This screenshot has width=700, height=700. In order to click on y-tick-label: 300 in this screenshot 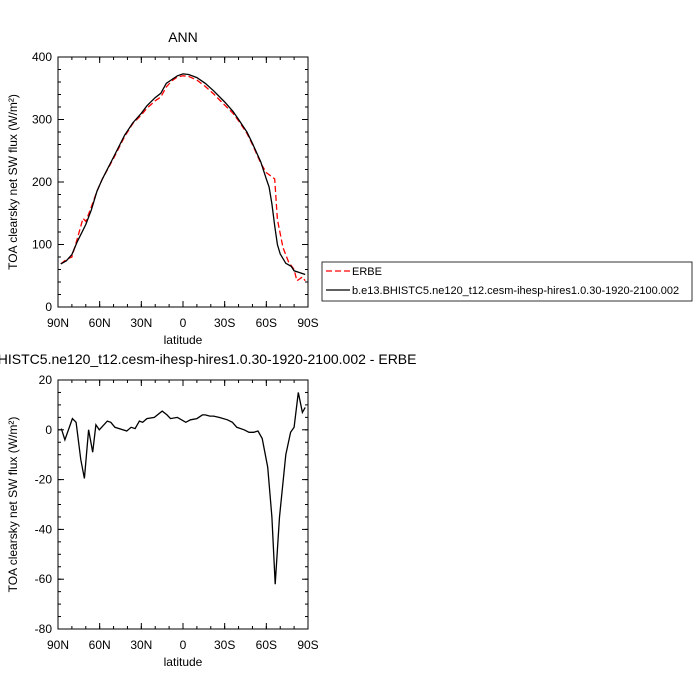, I will do `click(42, 120)`.